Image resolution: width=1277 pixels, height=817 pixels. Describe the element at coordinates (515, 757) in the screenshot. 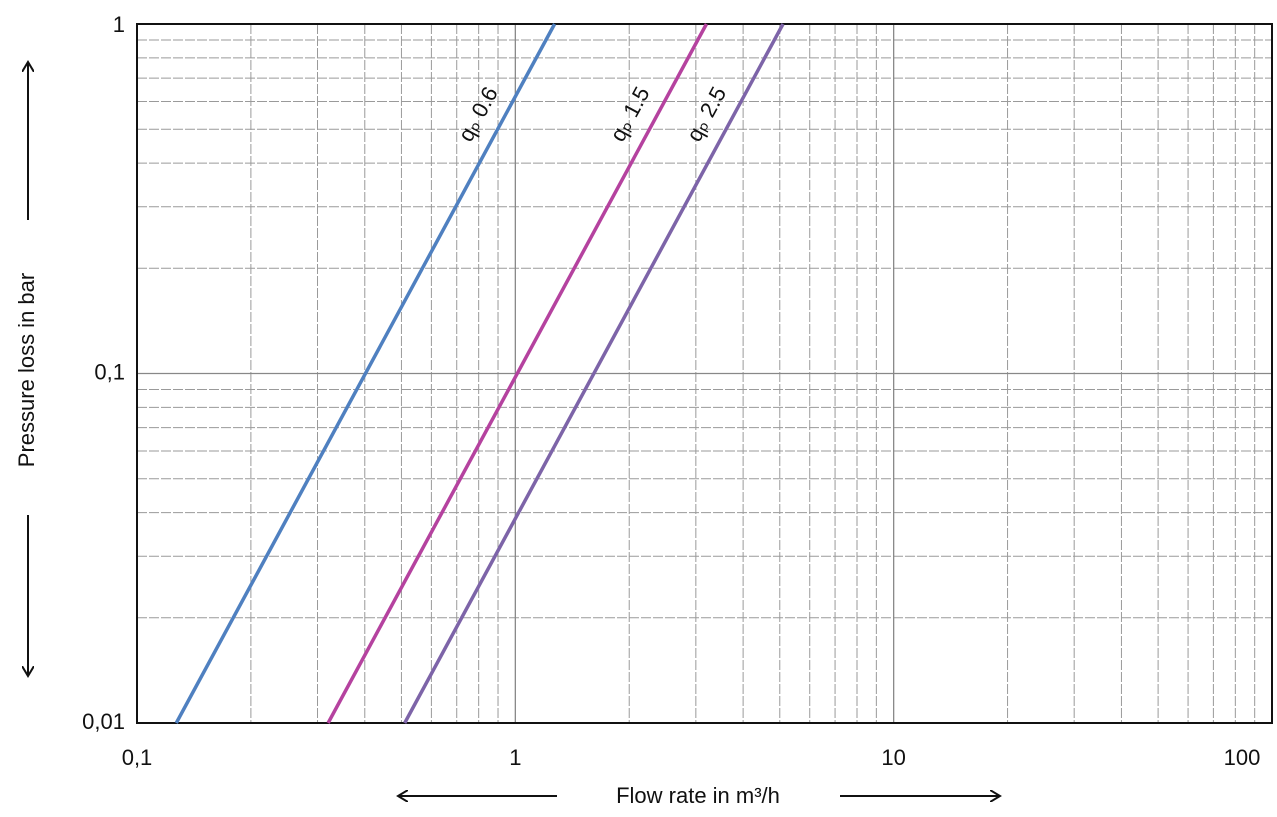

I see `x-tick-label: 1` at that location.